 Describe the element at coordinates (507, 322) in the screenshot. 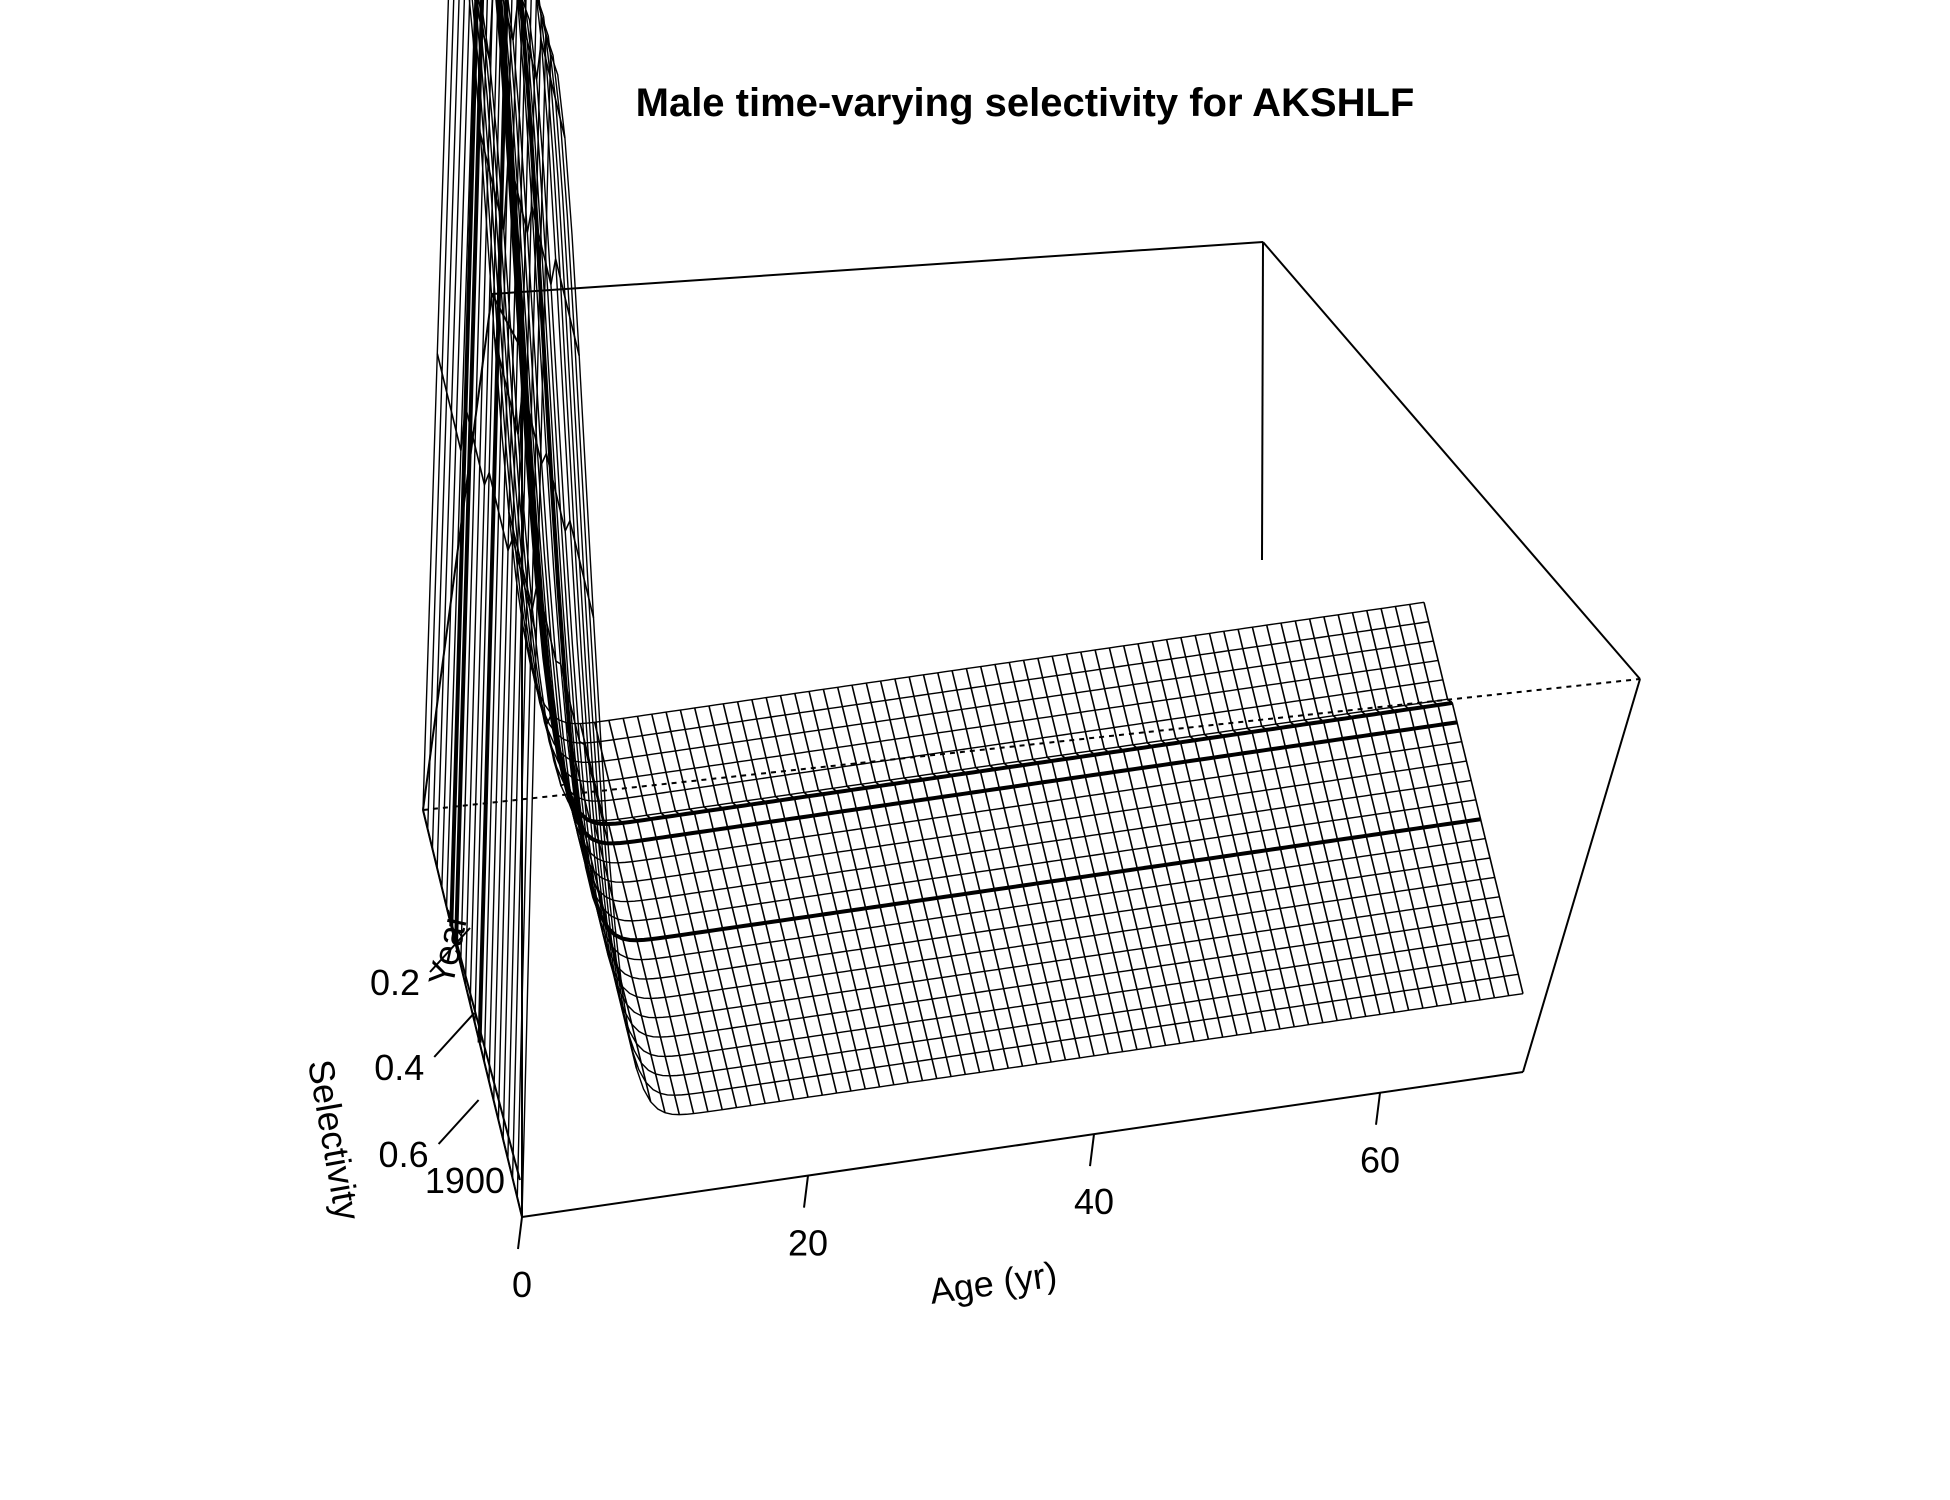

I see `box-edge-left-top` at that location.